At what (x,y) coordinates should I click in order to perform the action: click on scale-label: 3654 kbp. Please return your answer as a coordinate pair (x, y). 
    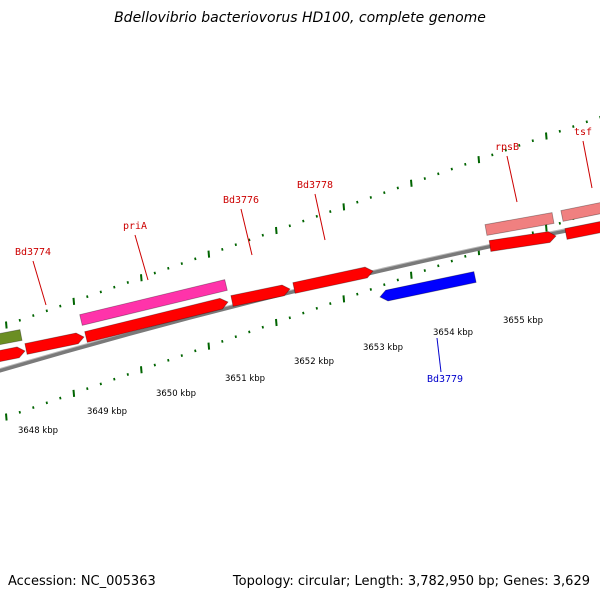
    Looking at the image, I should click on (453, 333).